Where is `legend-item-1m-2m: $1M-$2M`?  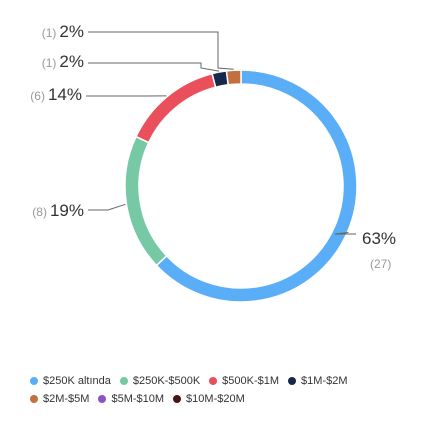 legend-item-1m-2m: $1M-$2M is located at coordinates (318, 381).